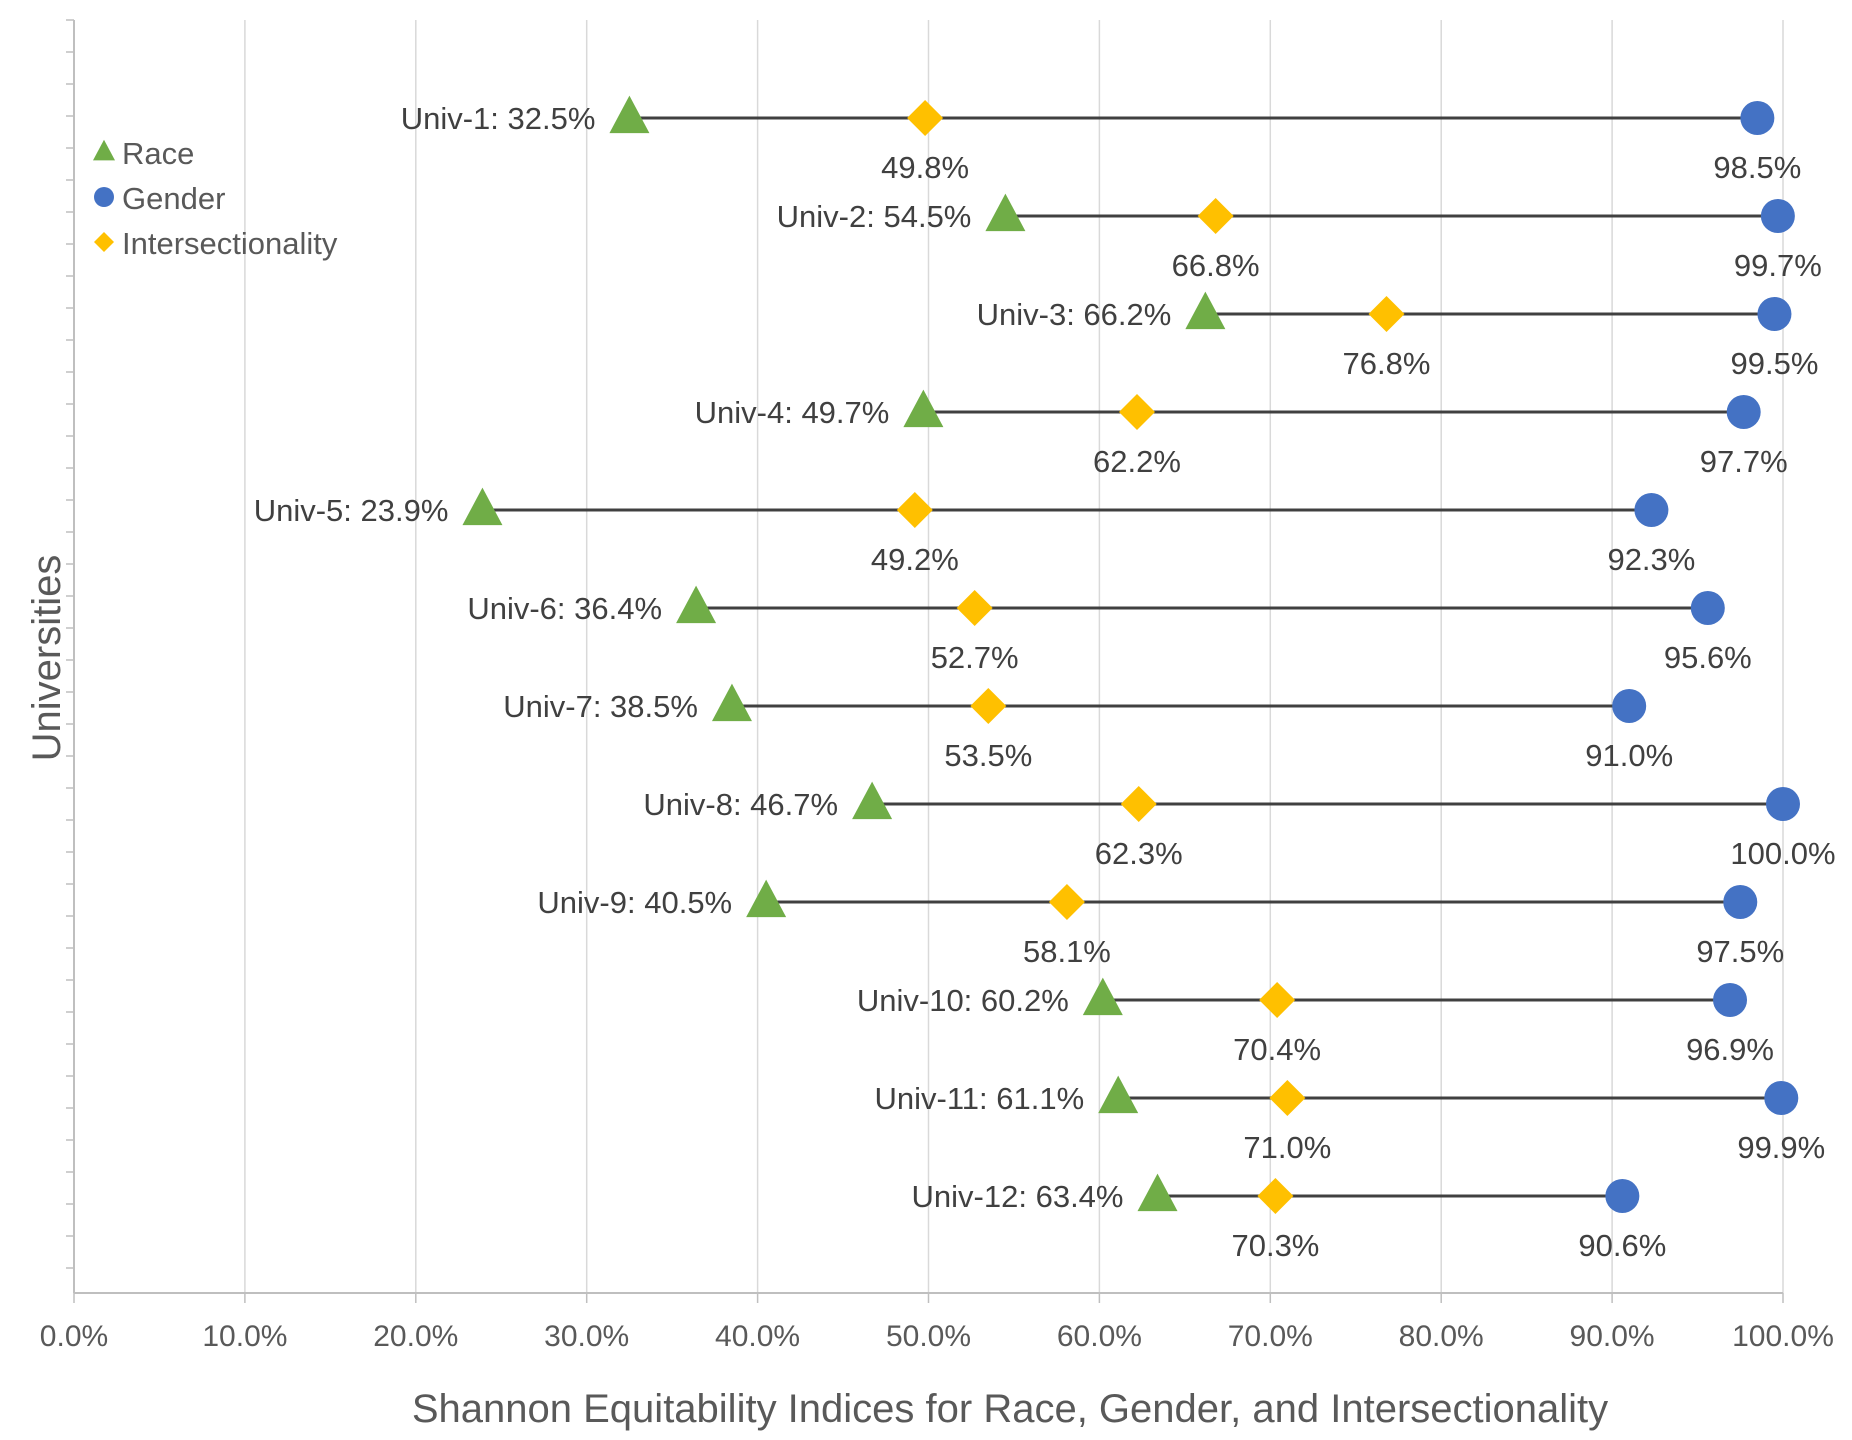 This screenshot has height=1440, width=1852. What do you see at coordinates (963, 1000) in the screenshot?
I see `race-value-label: Univ-10: 60.2%` at bounding box center [963, 1000].